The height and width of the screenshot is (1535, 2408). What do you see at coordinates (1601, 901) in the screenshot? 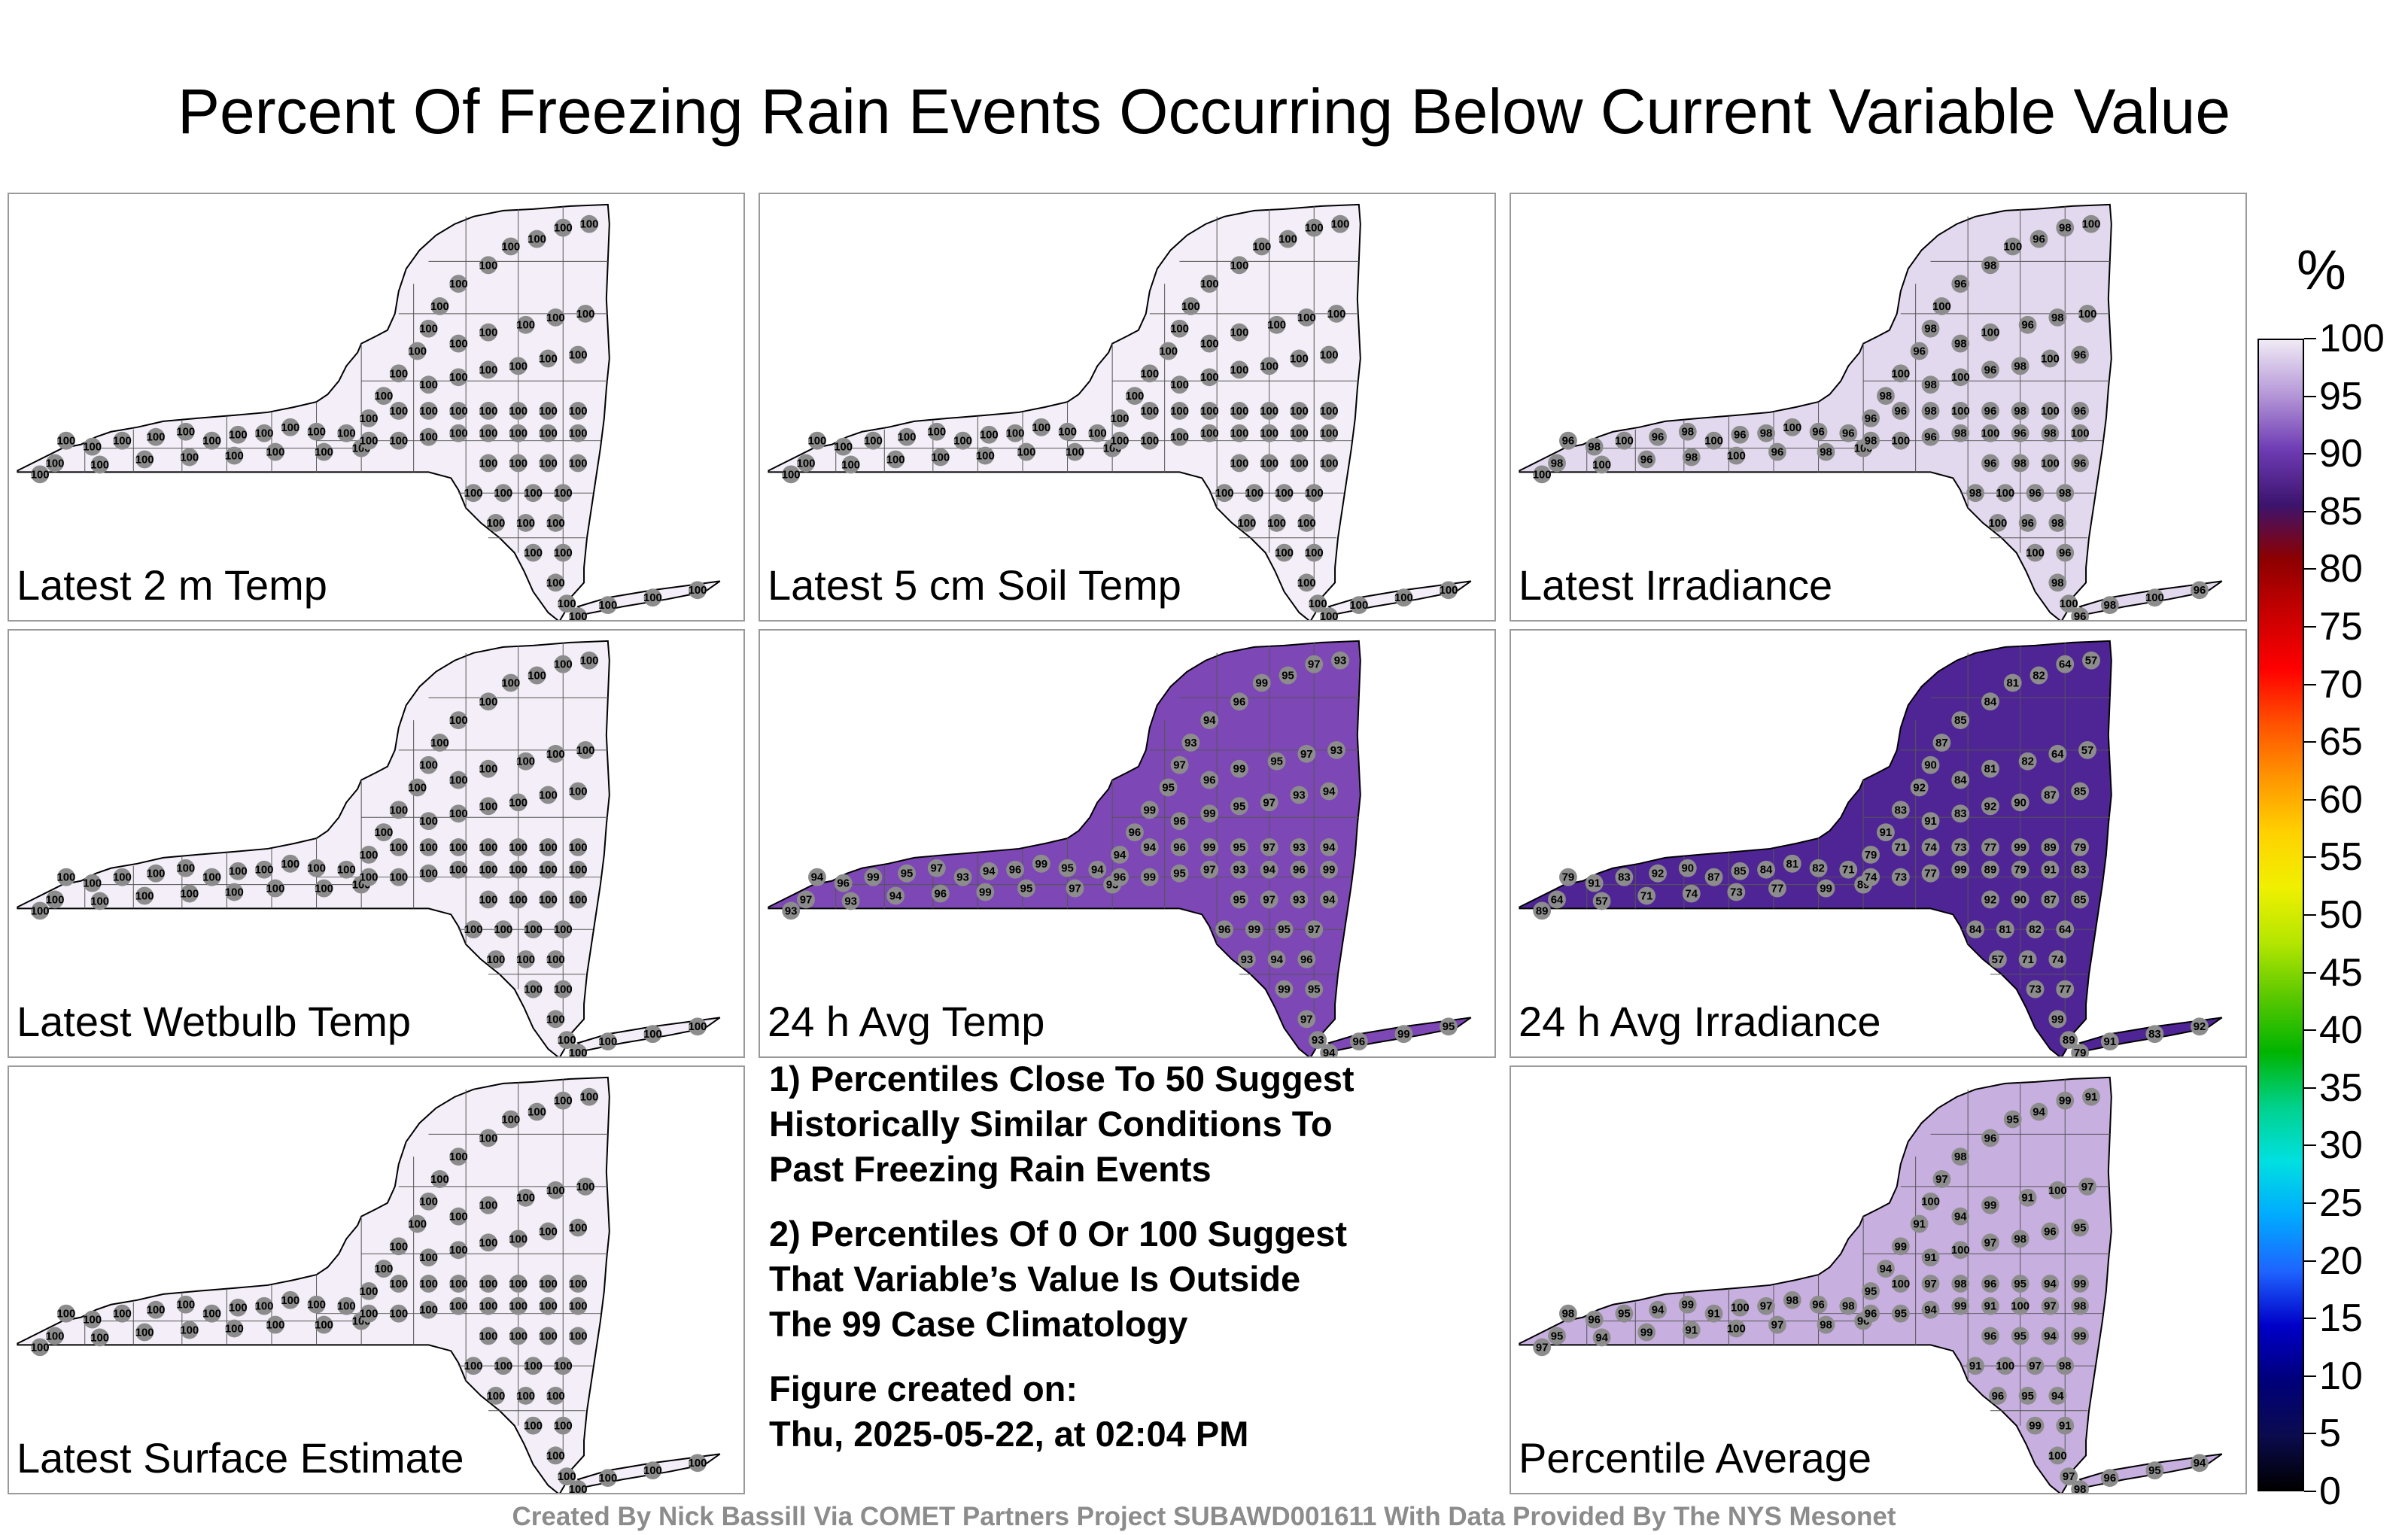
I see `station-value: 57` at bounding box center [1601, 901].